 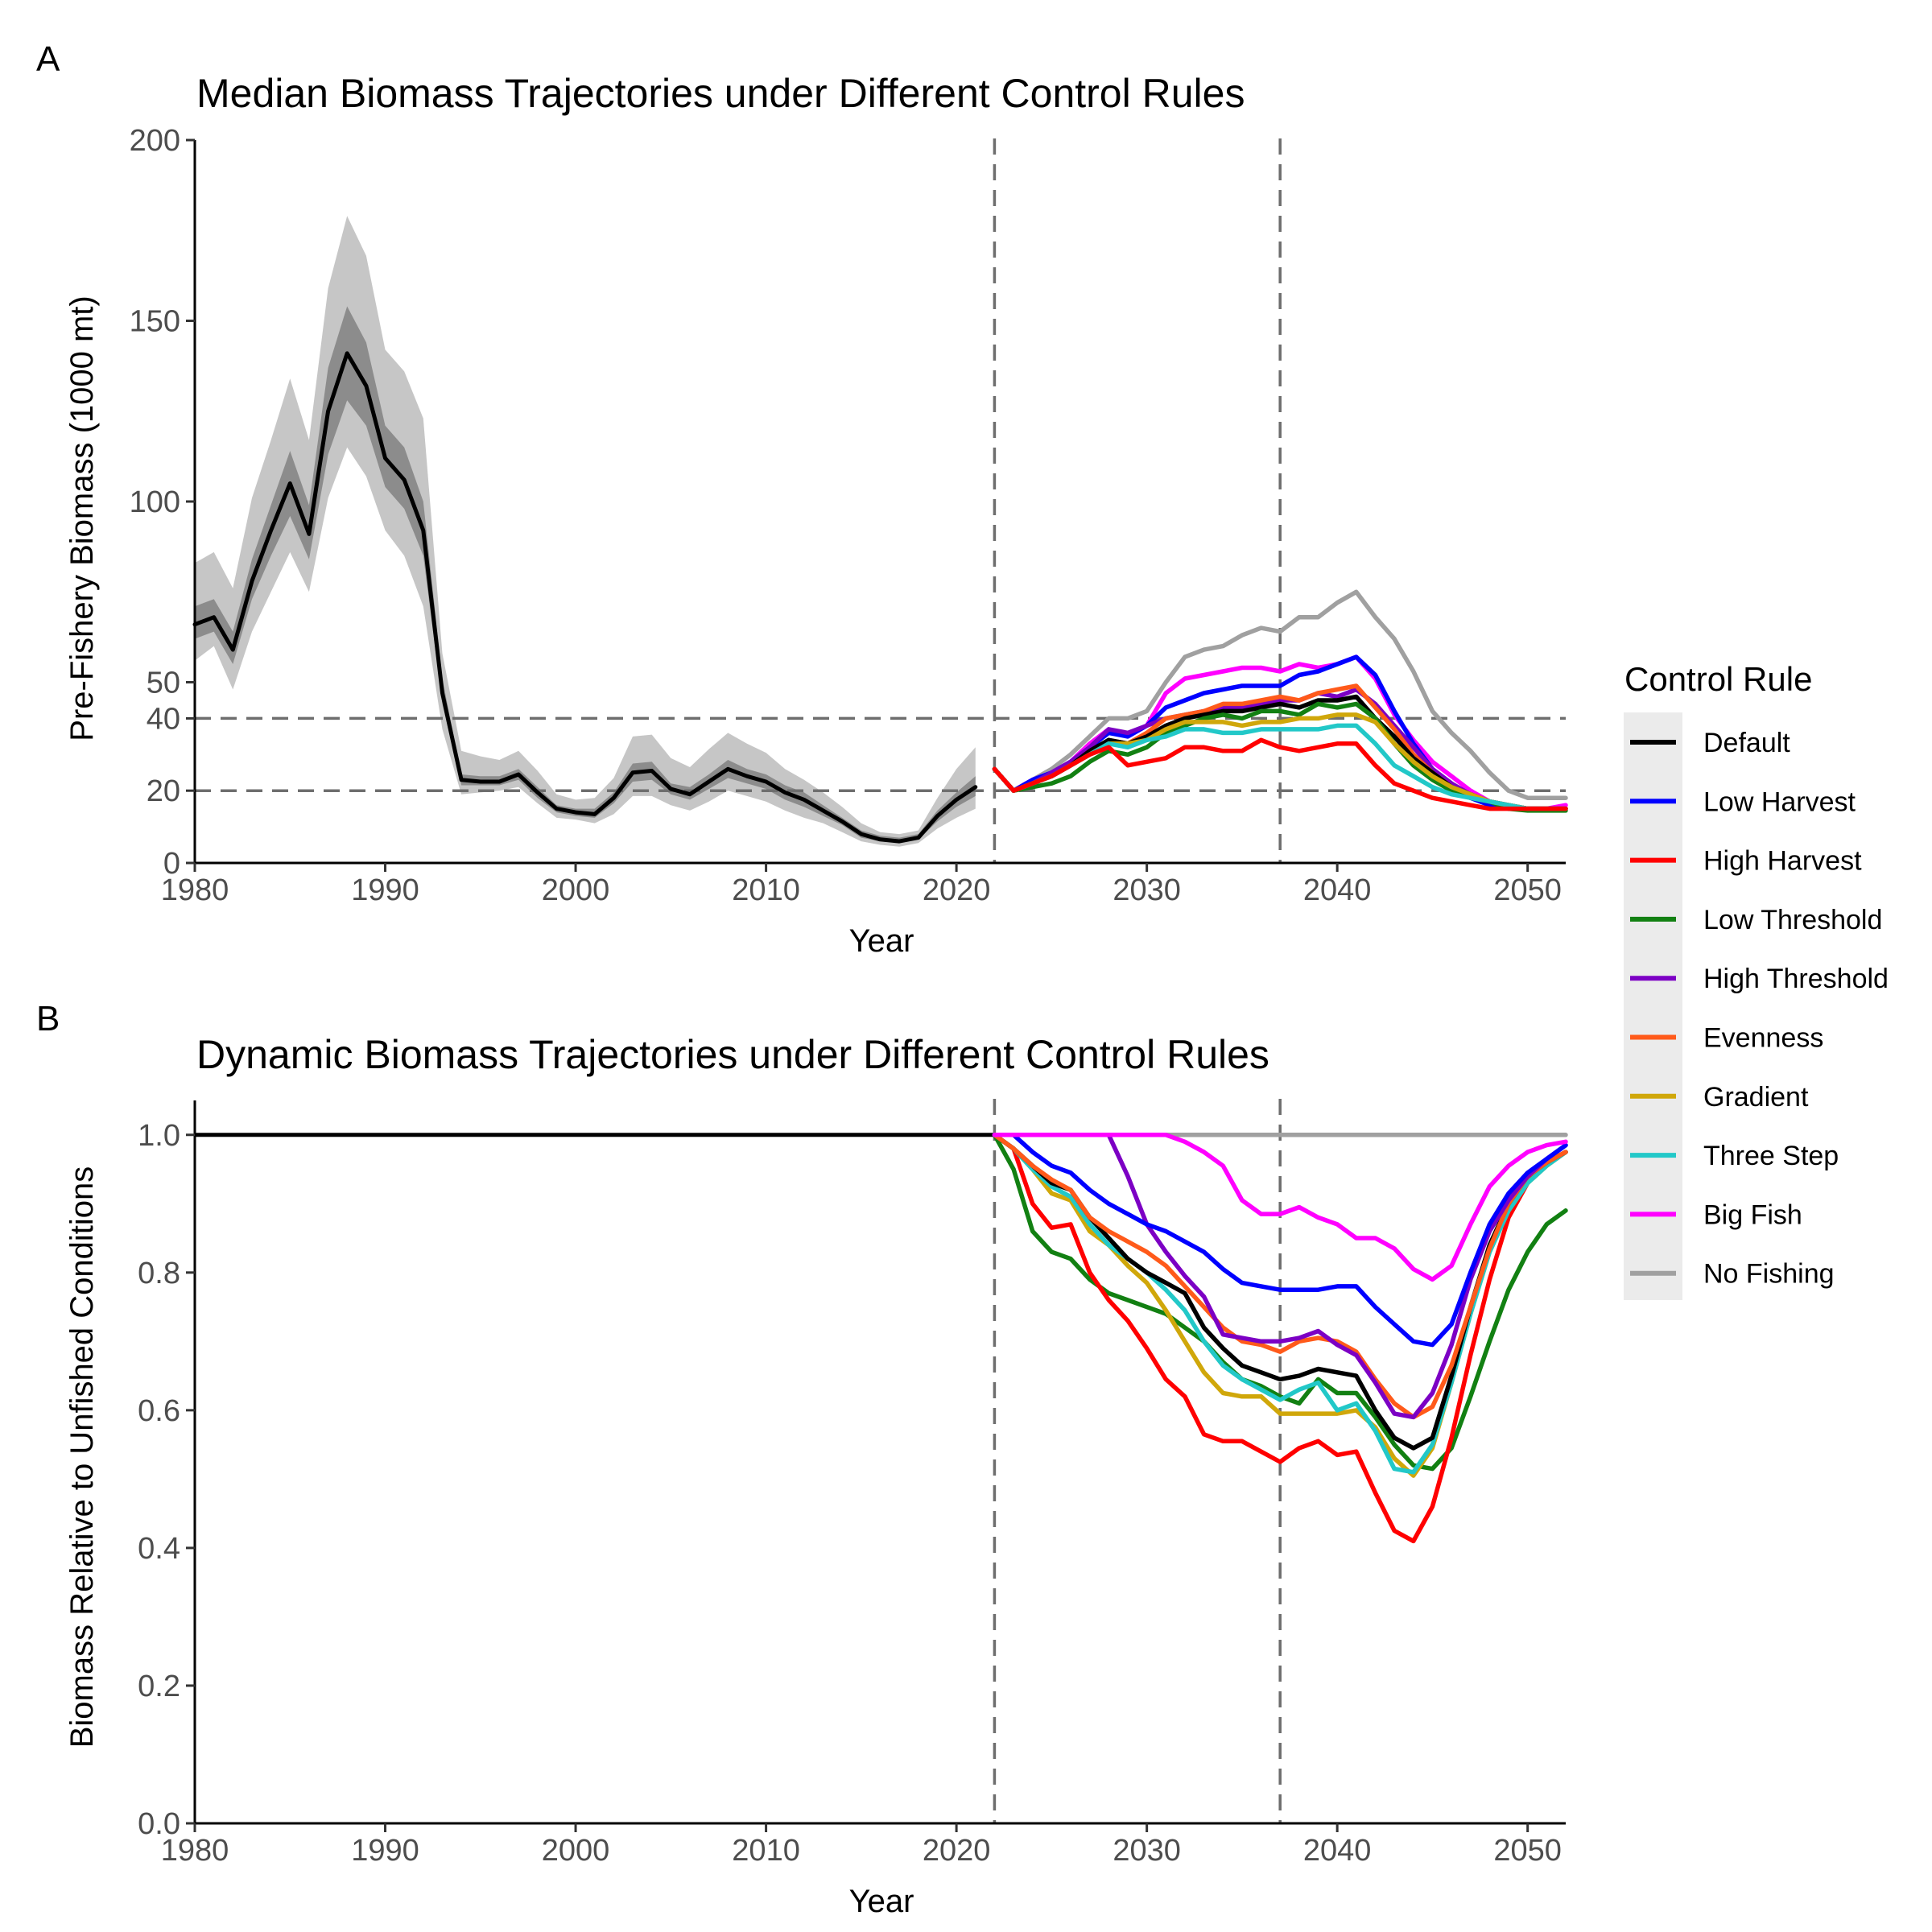 I want to click on series-line-no-fishing, so click(x=1280, y=694).